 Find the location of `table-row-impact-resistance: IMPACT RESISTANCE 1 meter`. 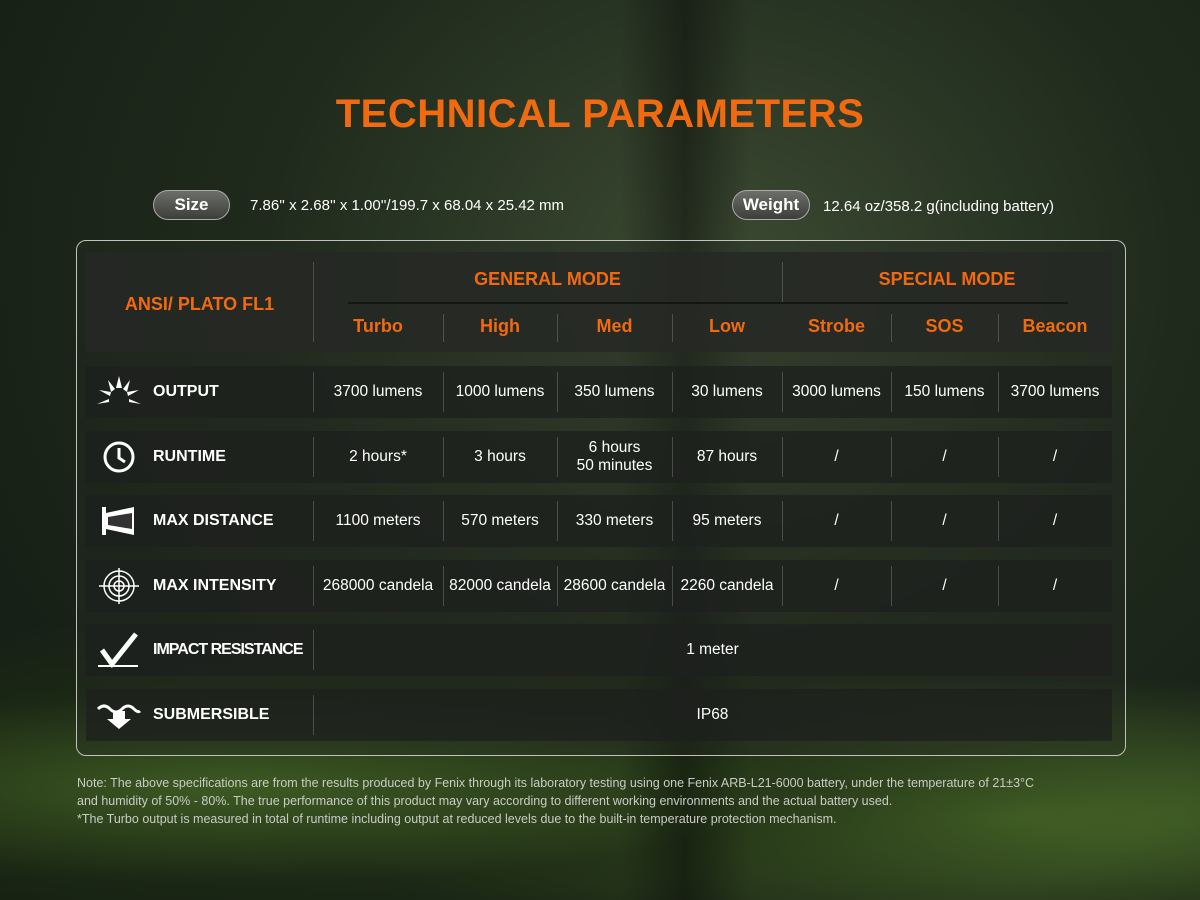

table-row-impact-resistance: IMPACT RESISTANCE 1 meter is located at coordinates (599, 650).